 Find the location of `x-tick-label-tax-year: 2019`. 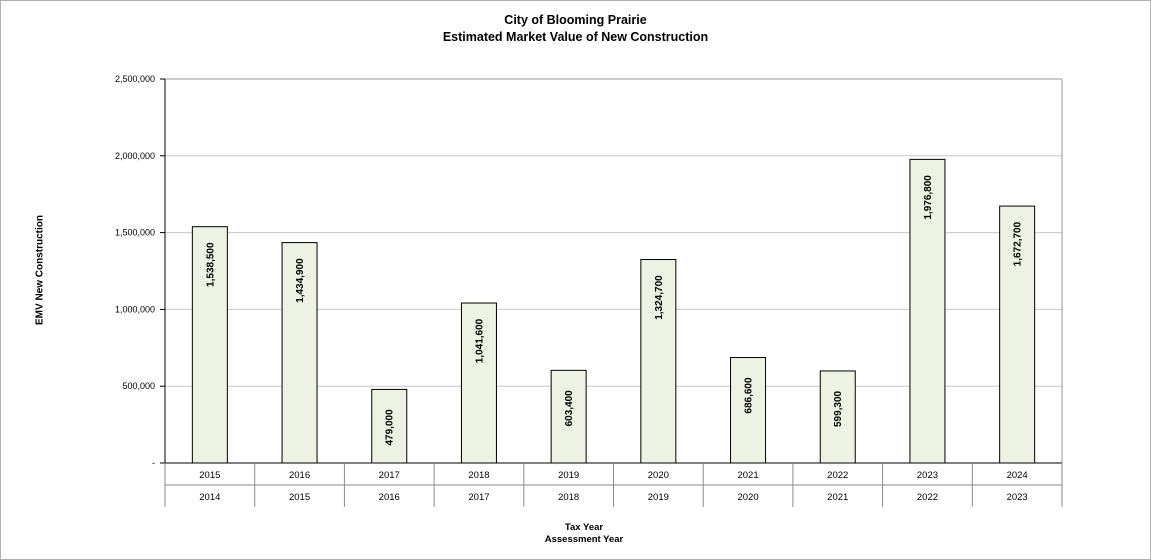

x-tick-label-tax-year: 2019 is located at coordinates (568, 475).